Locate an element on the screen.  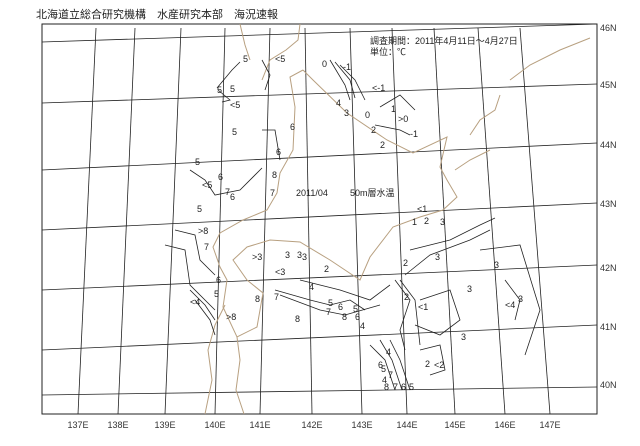
longitude-label: 142E is located at coordinates (311, 425).